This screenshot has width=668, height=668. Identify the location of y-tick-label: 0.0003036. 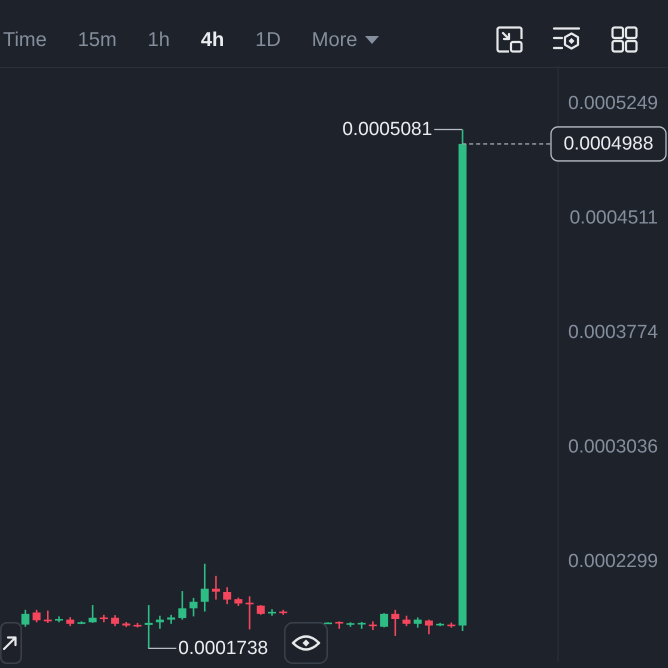
(613, 447).